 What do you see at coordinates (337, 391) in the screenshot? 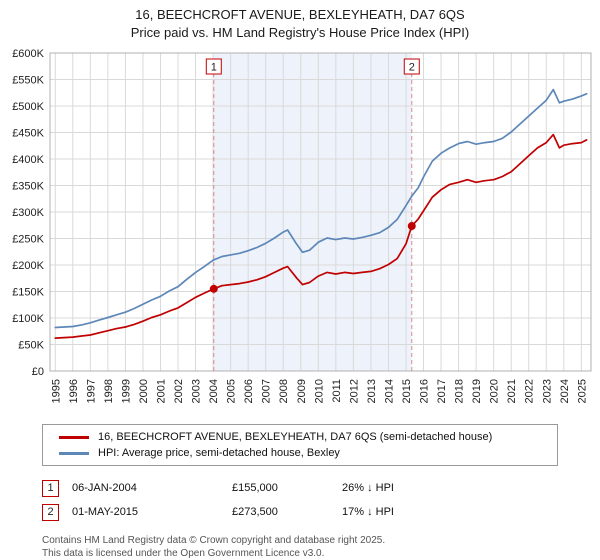
I see `svg-text: 2011` at bounding box center [337, 391].